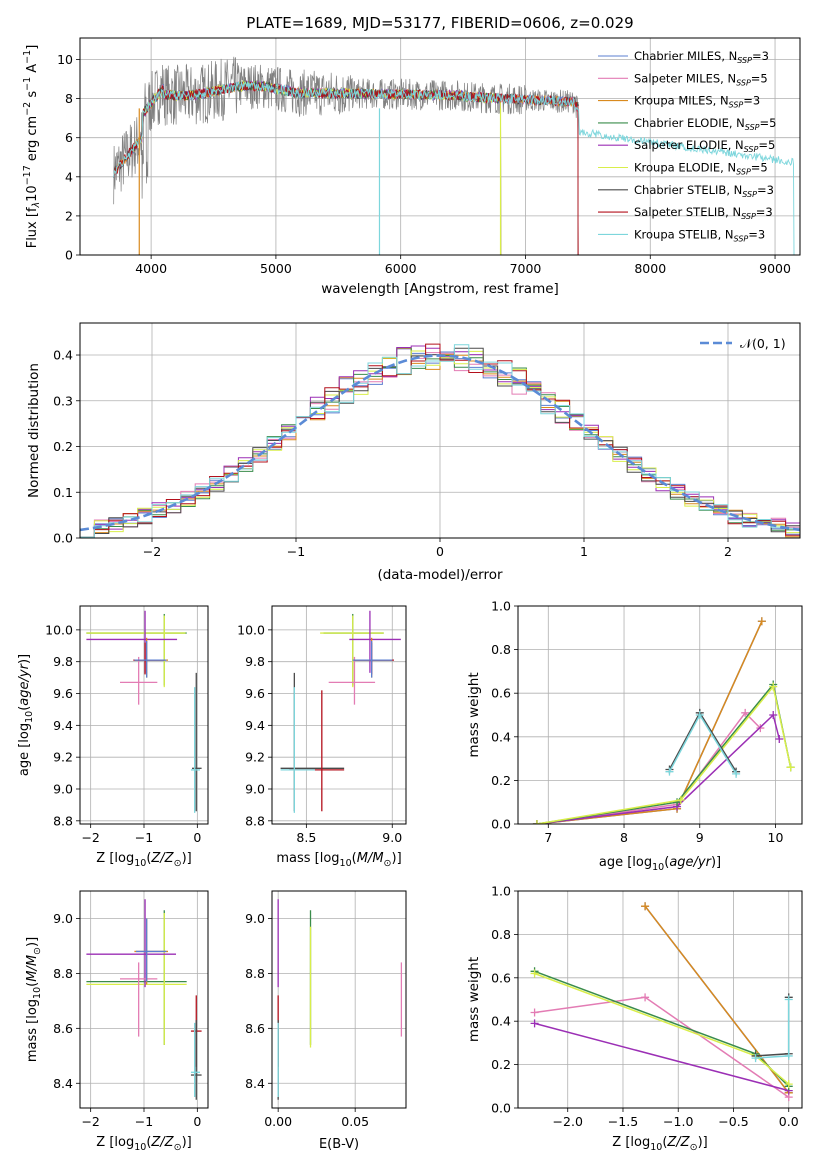 Image resolution: width=819 pixels, height=1170 pixels. I want to click on x-tick-label: −1.5, so click(623, 1121).